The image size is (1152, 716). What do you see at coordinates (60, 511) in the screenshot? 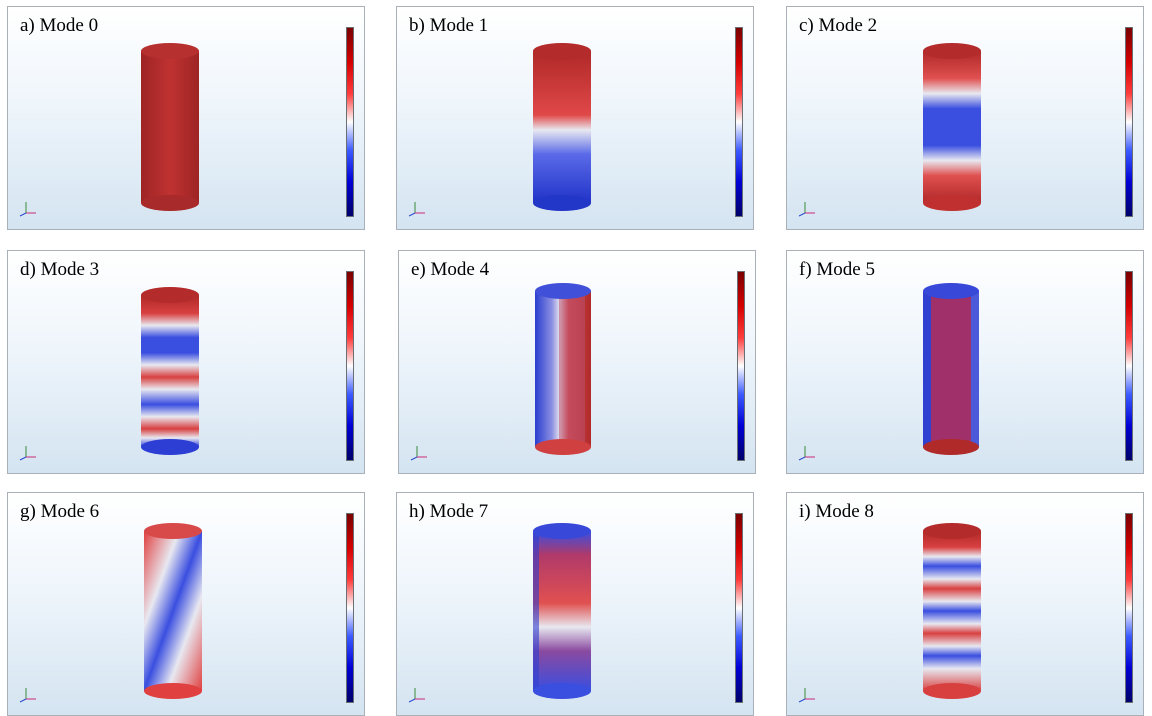
I see `panel-title: g) Mode 6` at bounding box center [60, 511].